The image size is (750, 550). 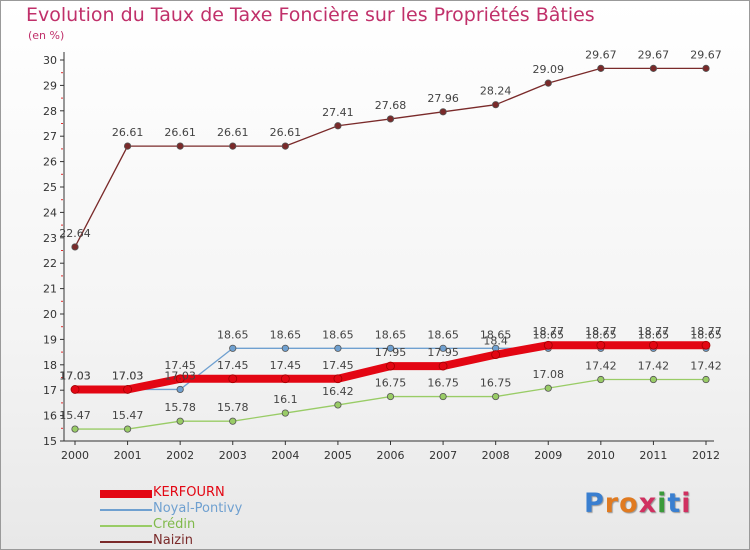 I want to click on series-kerfourn, so click(x=390, y=367).